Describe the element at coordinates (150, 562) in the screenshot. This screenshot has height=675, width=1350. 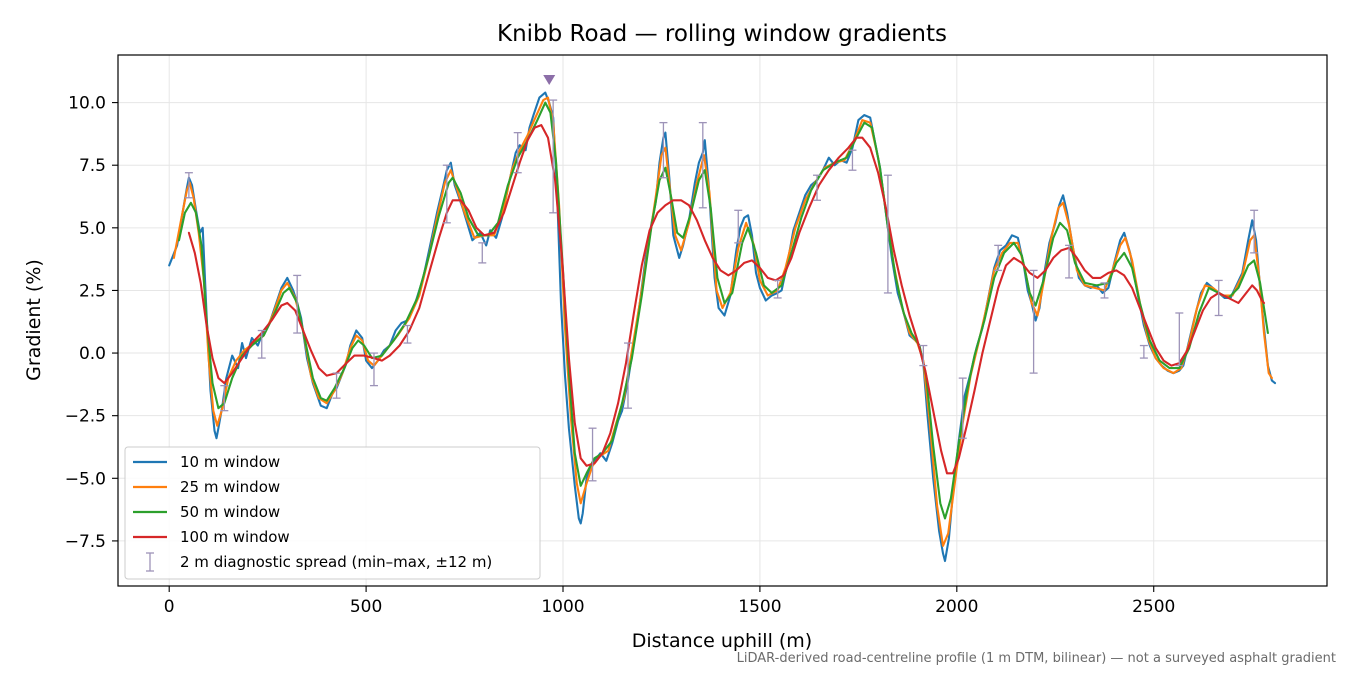
I see `legend-swatch` at that location.